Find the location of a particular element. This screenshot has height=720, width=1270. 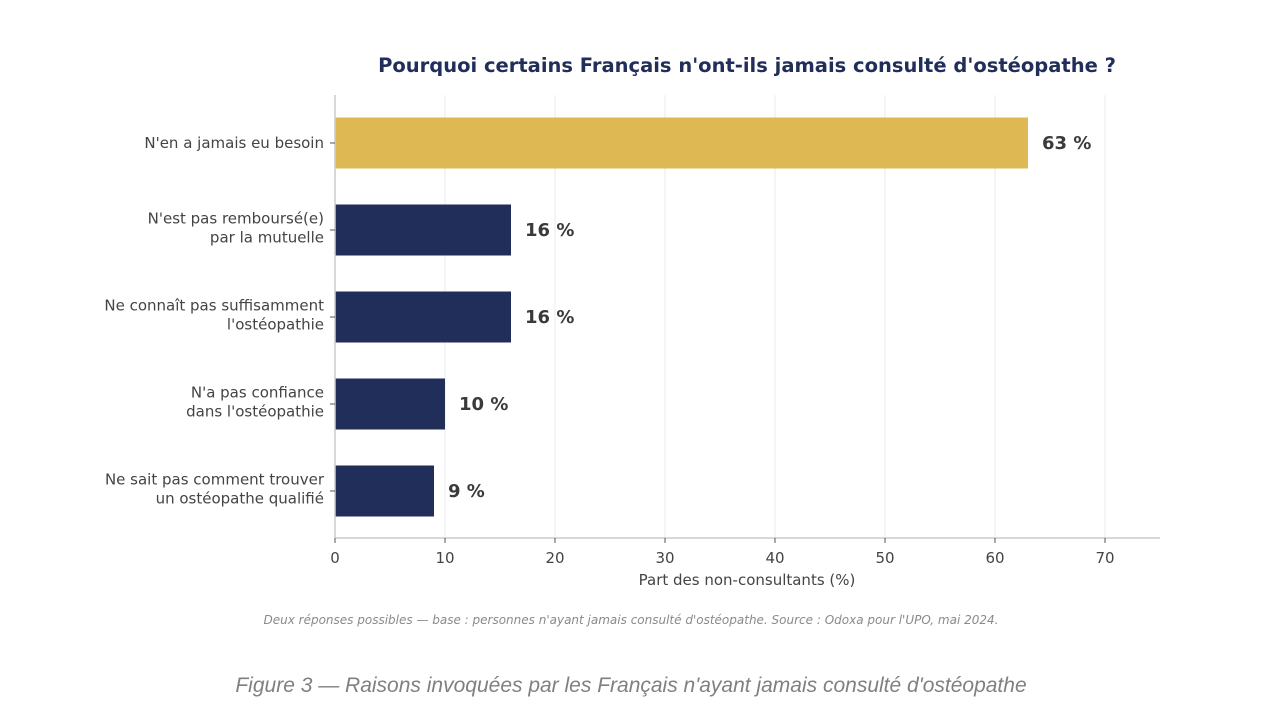

x-tick-label: 20 is located at coordinates (554, 558).